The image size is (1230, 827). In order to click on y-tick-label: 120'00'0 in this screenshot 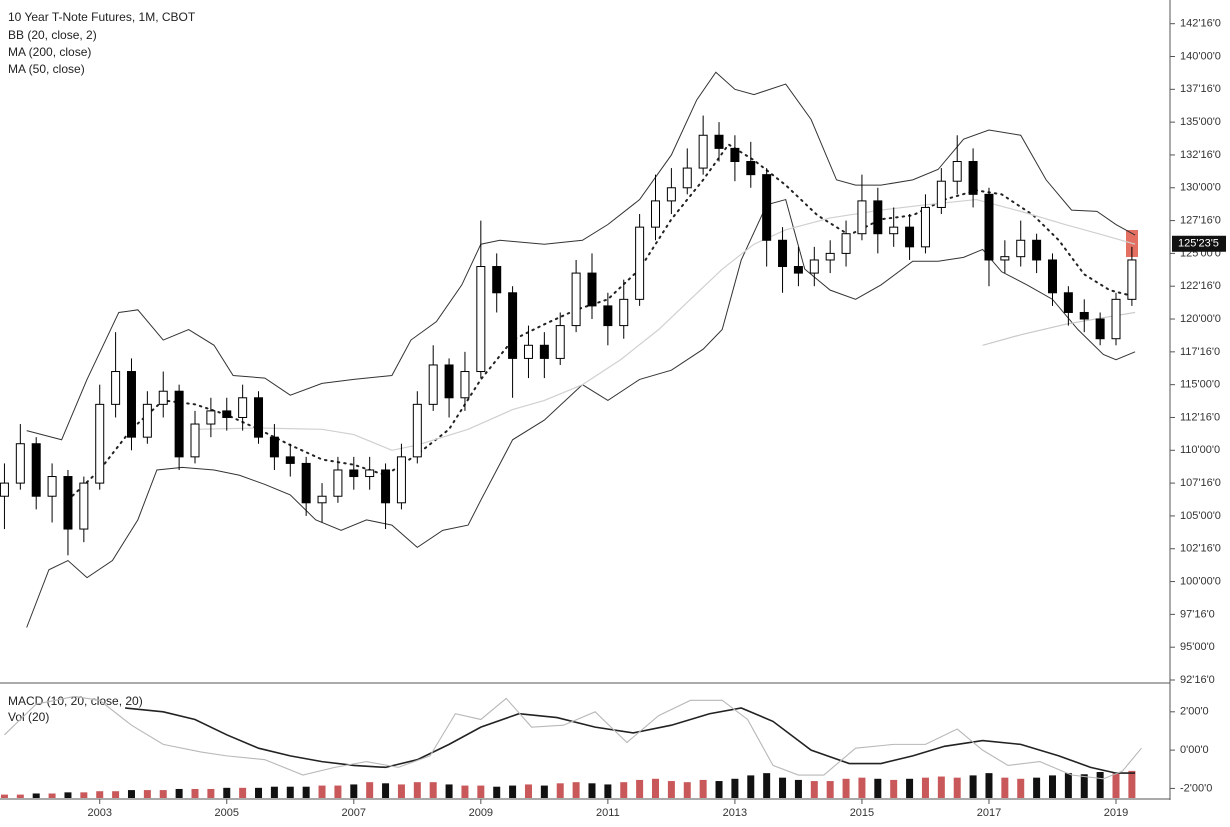, I will do `click(1200, 319)`.